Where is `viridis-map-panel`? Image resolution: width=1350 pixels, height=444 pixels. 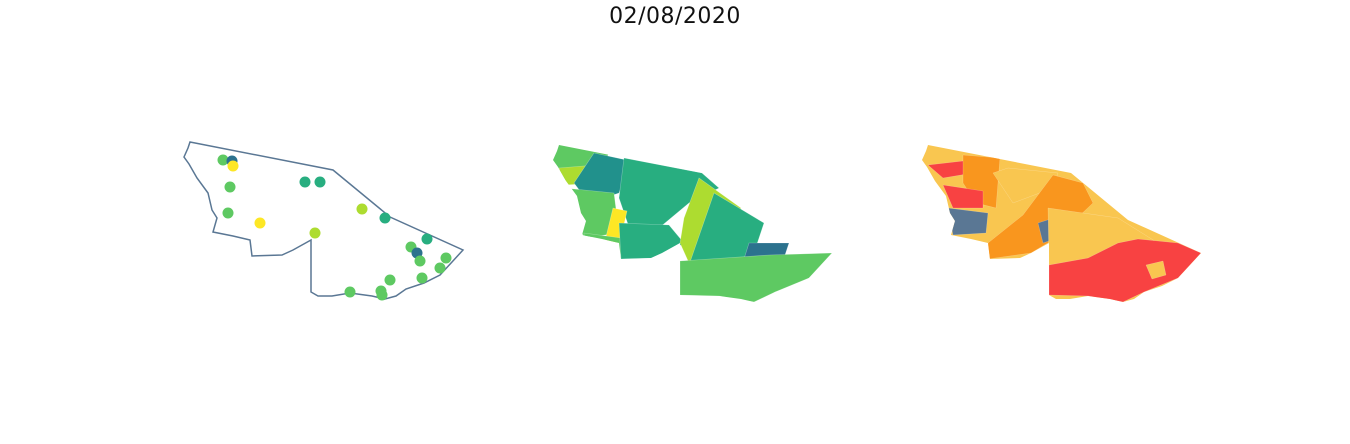
viridis-map-panel is located at coordinates (692, 223).